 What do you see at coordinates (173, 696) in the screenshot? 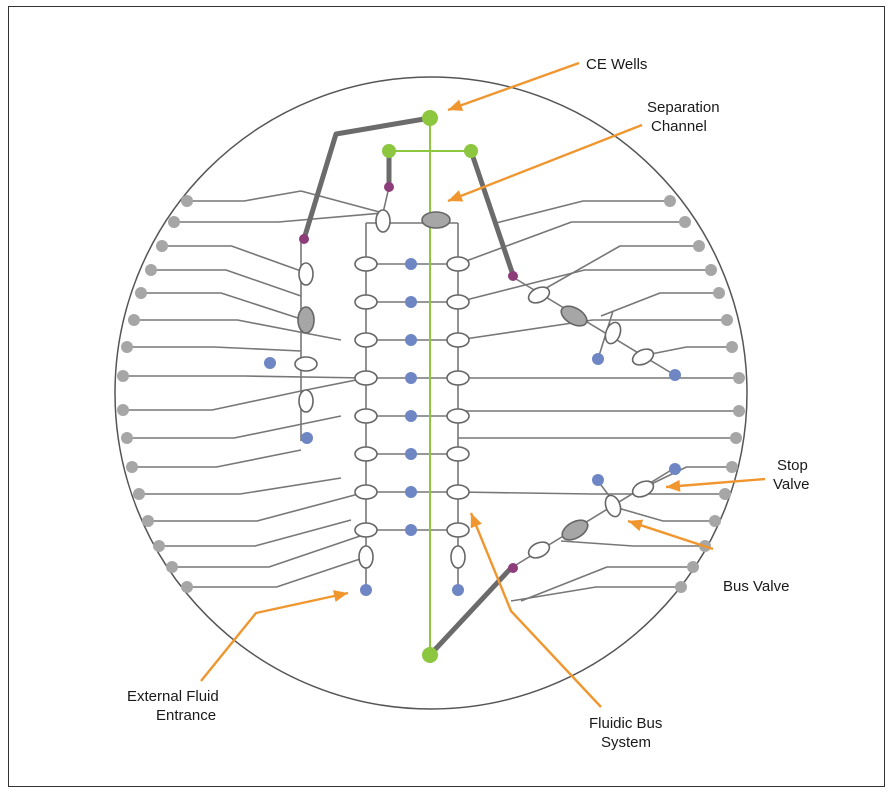
I see `label-external-fluid-line1: External Fluid` at bounding box center [173, 696].